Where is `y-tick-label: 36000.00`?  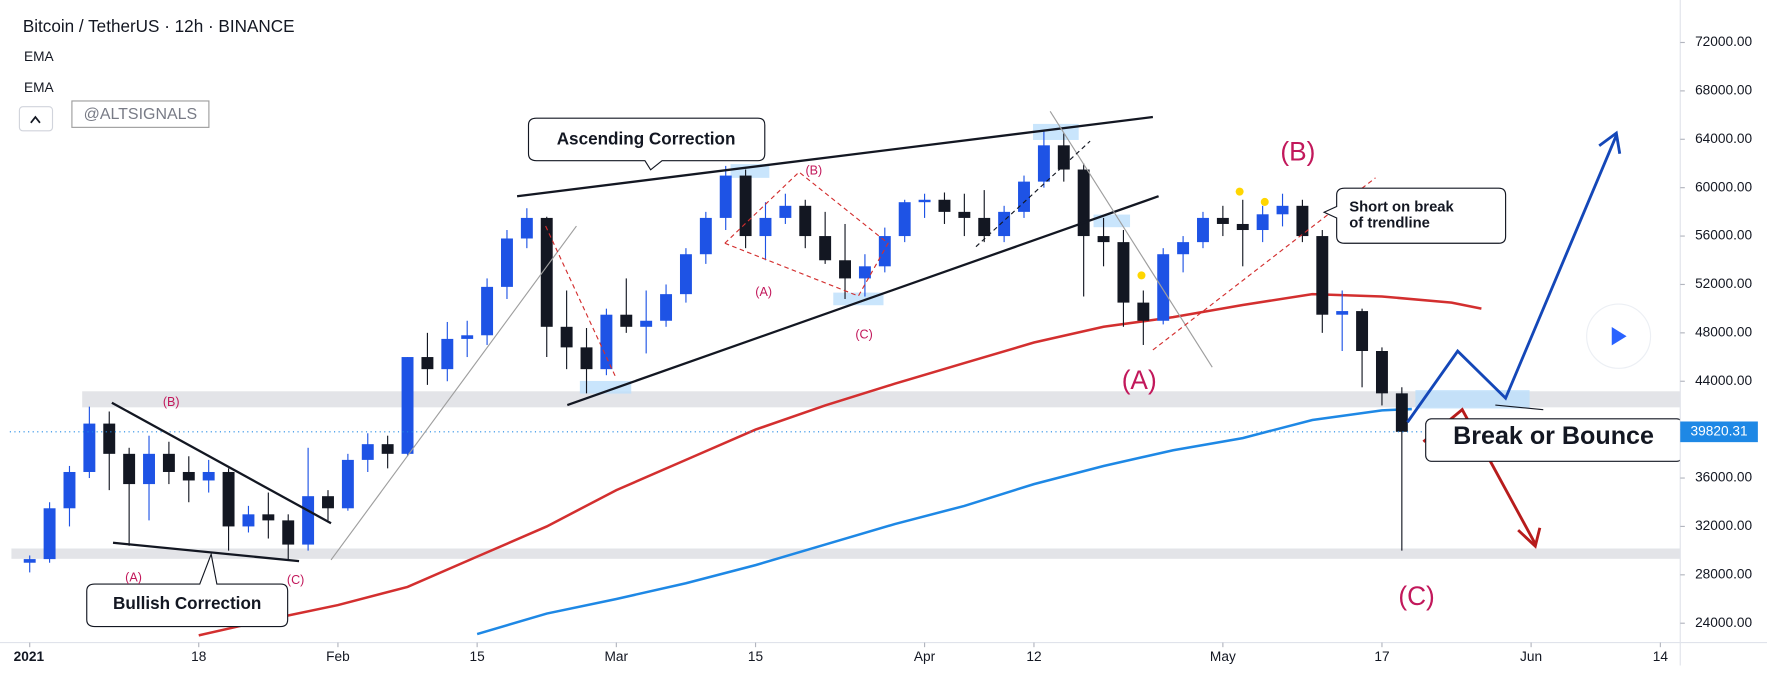
y-tick-label: 36000.00 is located at coordinates (1723, 477).